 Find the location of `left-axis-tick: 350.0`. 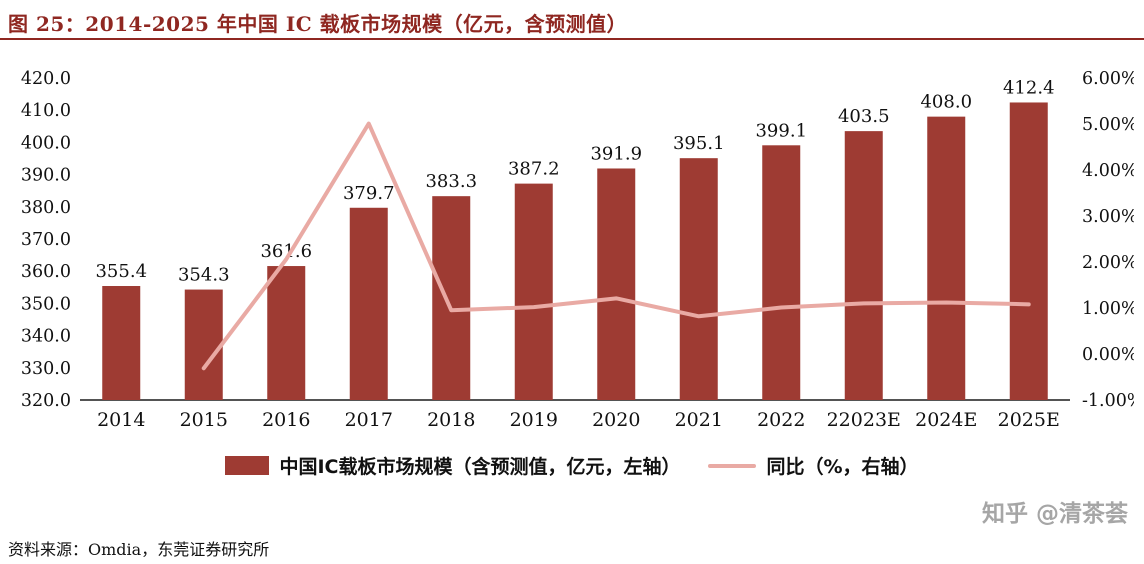

left-axis-tick: 350.0 is located at coordinates (46, 304).